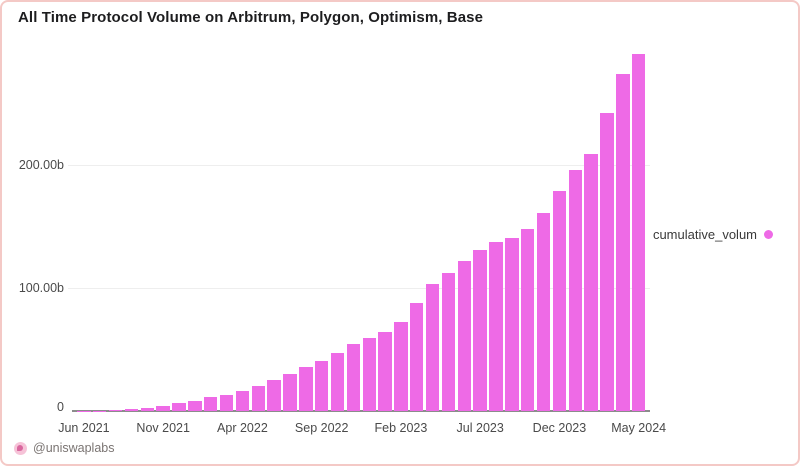 Image resolution: width=800 pixels, height=466 pixels. Describe the element at coordinates (242, 401) in the screenshot. I see `bar-apr-2022` at that location.